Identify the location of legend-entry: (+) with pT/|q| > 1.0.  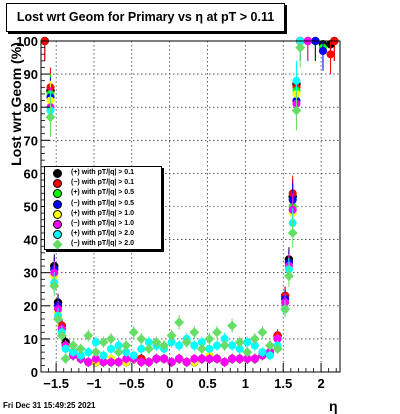
(103, 214).